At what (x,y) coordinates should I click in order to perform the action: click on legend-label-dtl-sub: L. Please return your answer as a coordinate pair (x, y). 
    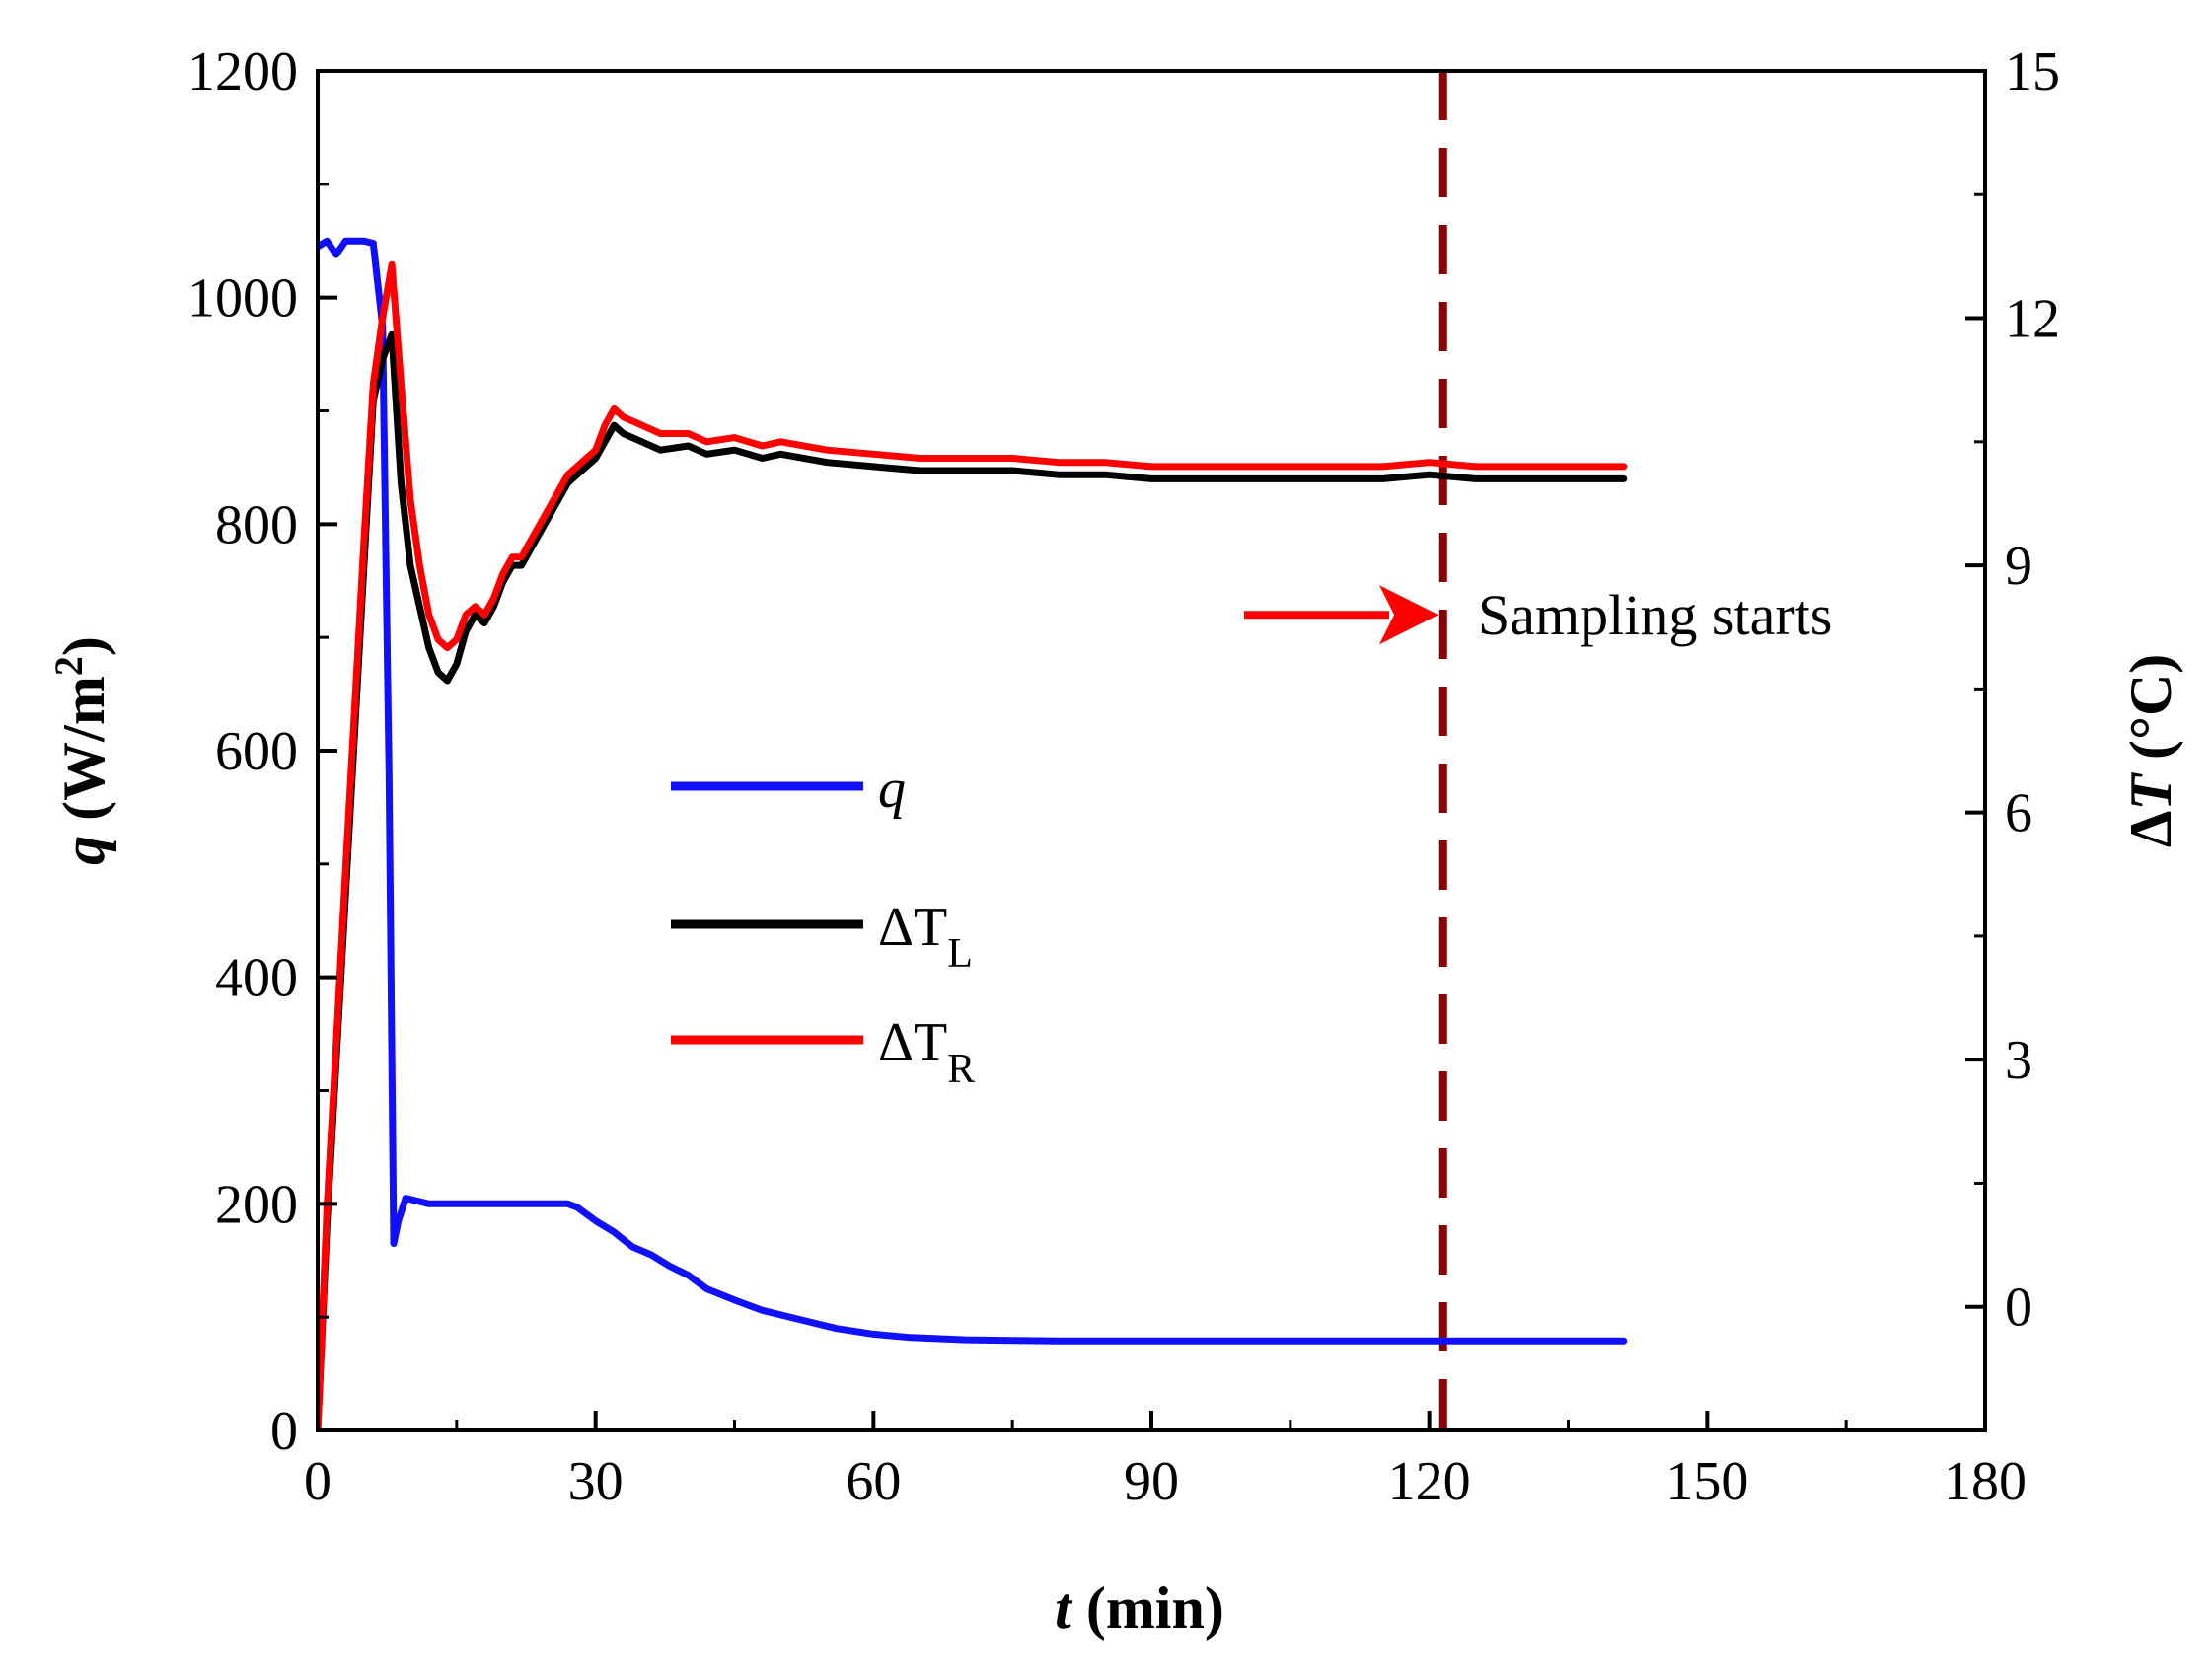
    Looking at the image, I should click on (960, 954).